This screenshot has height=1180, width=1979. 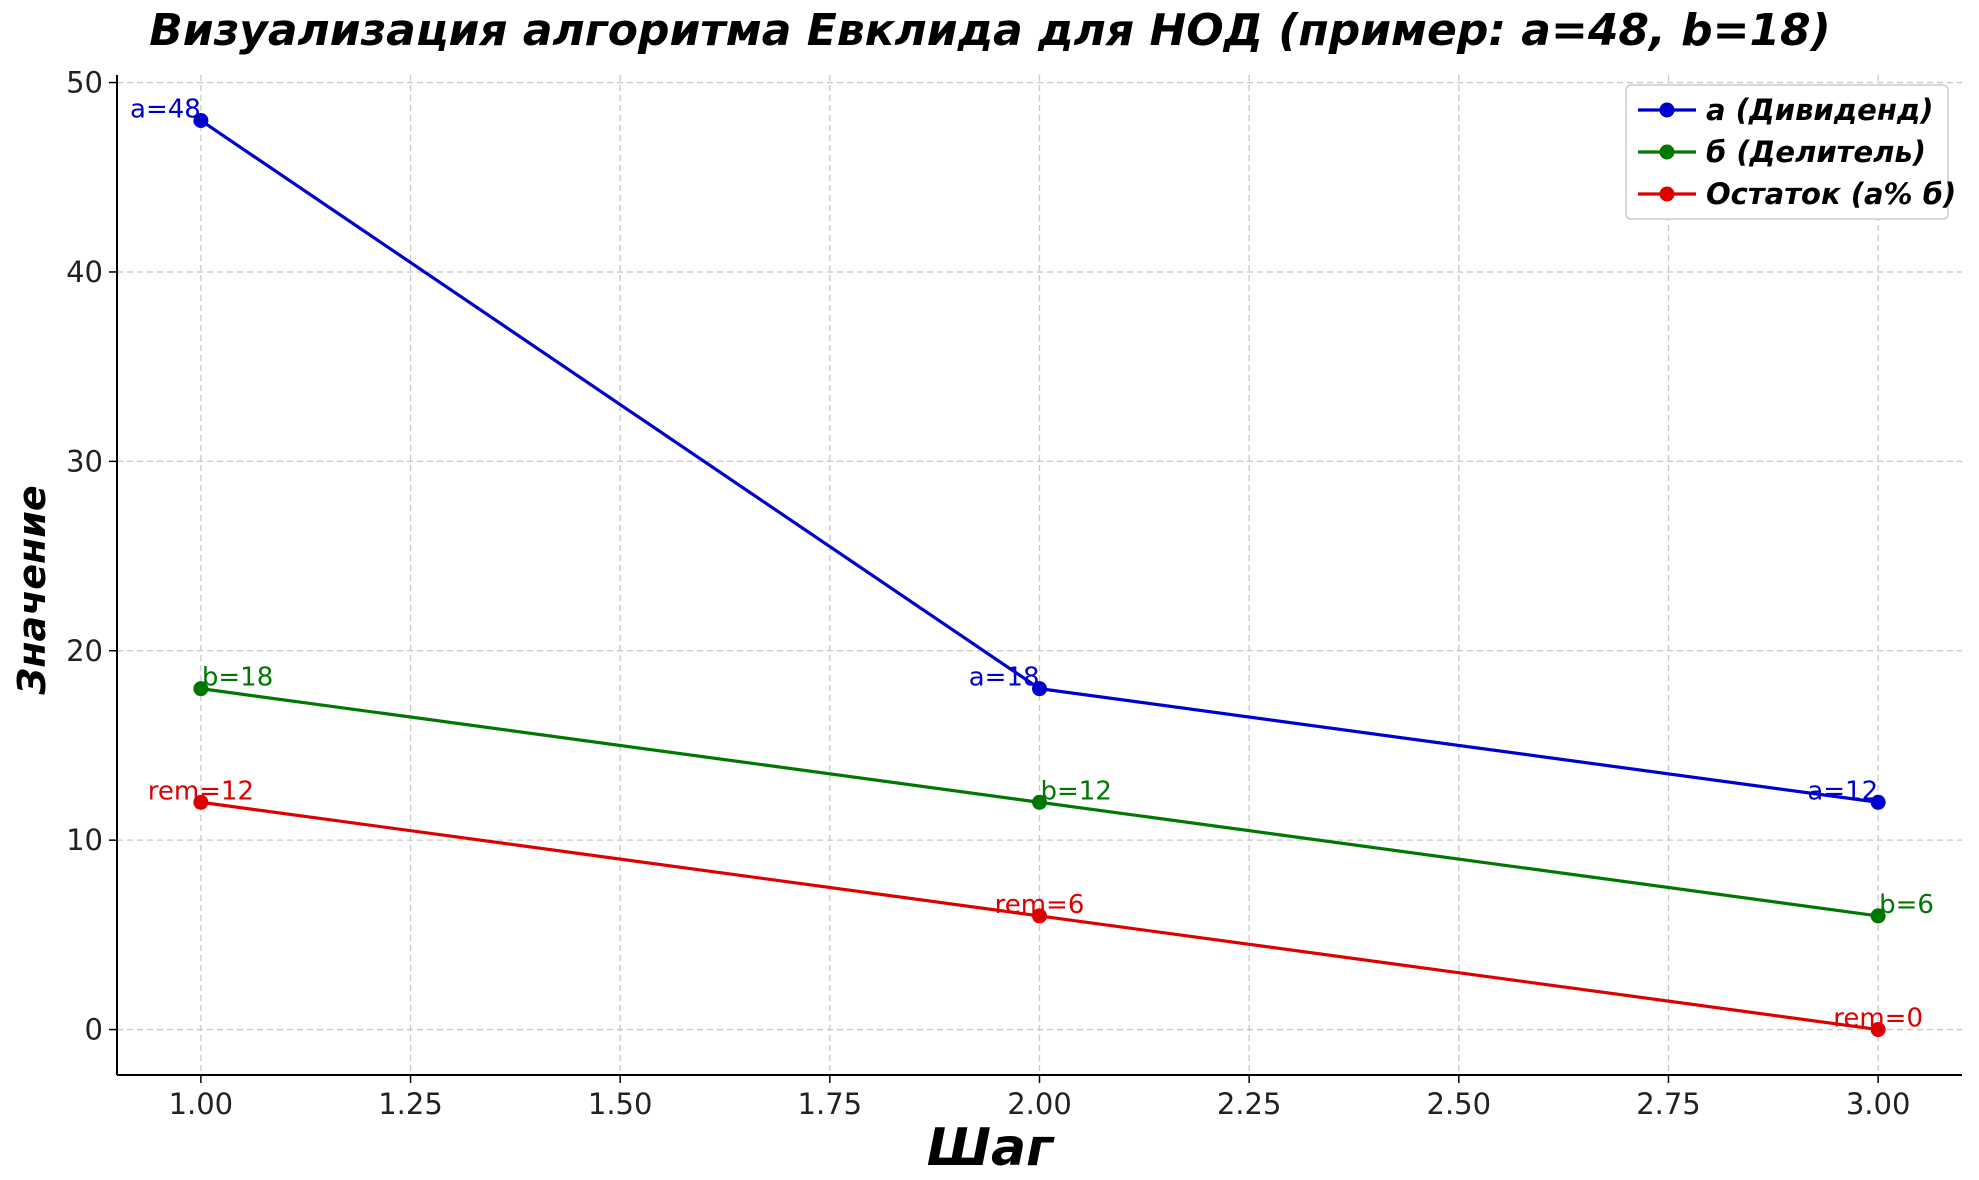 I want to click on data-label: rem=6, so click(x=1040, y=905).